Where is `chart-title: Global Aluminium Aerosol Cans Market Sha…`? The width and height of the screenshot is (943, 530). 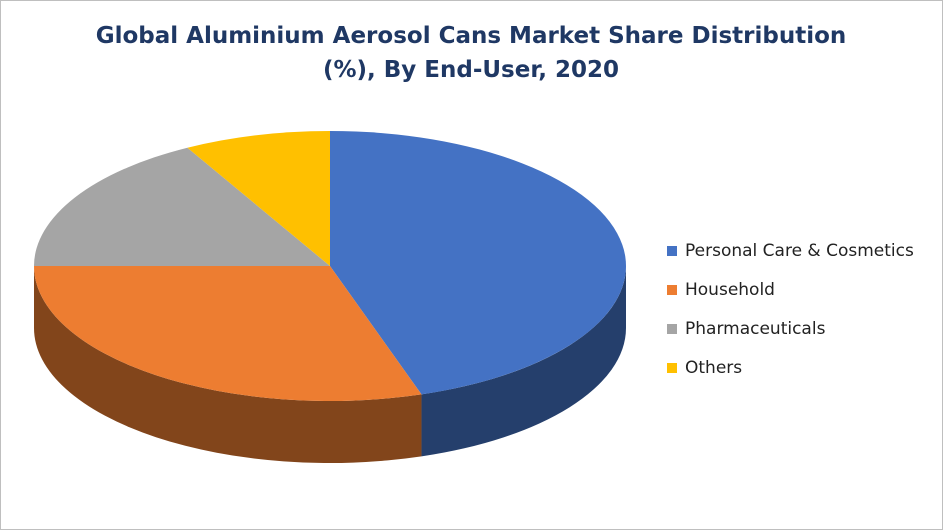
chart-title: Global Aluminium Aerosol Cans Market Sha… is located at coordinates (471, 53).